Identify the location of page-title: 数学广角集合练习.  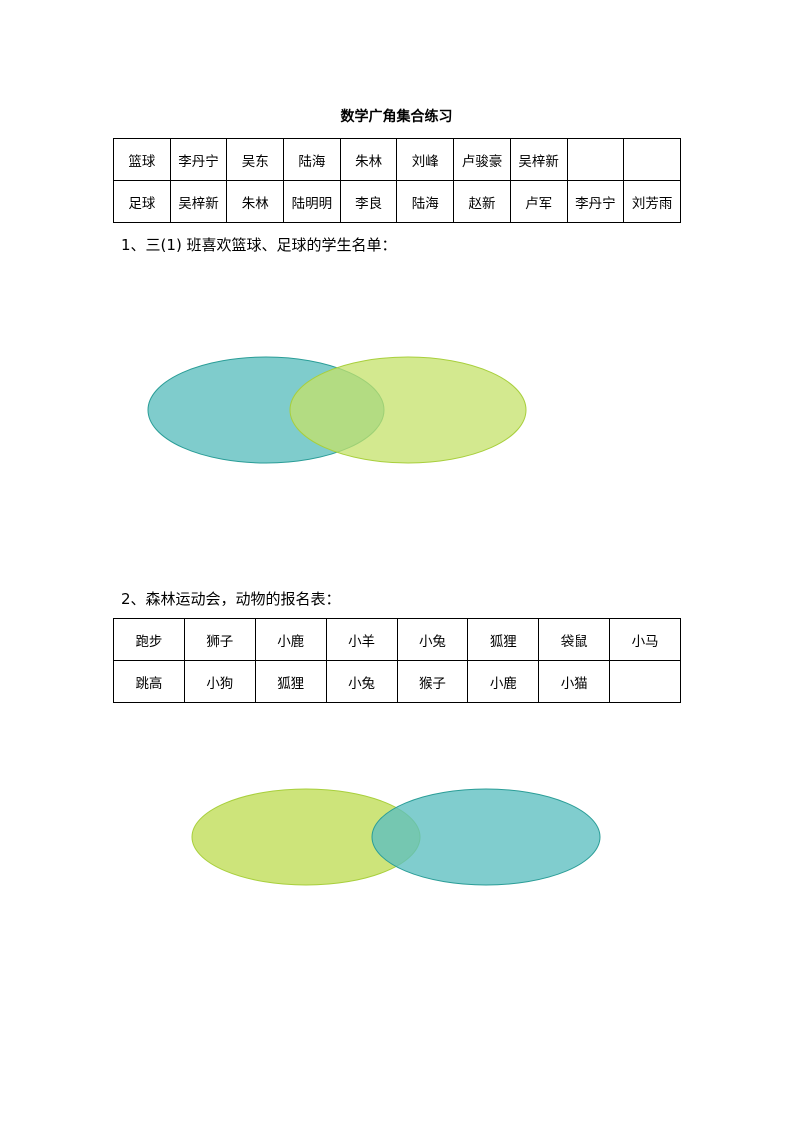
(396, 117).